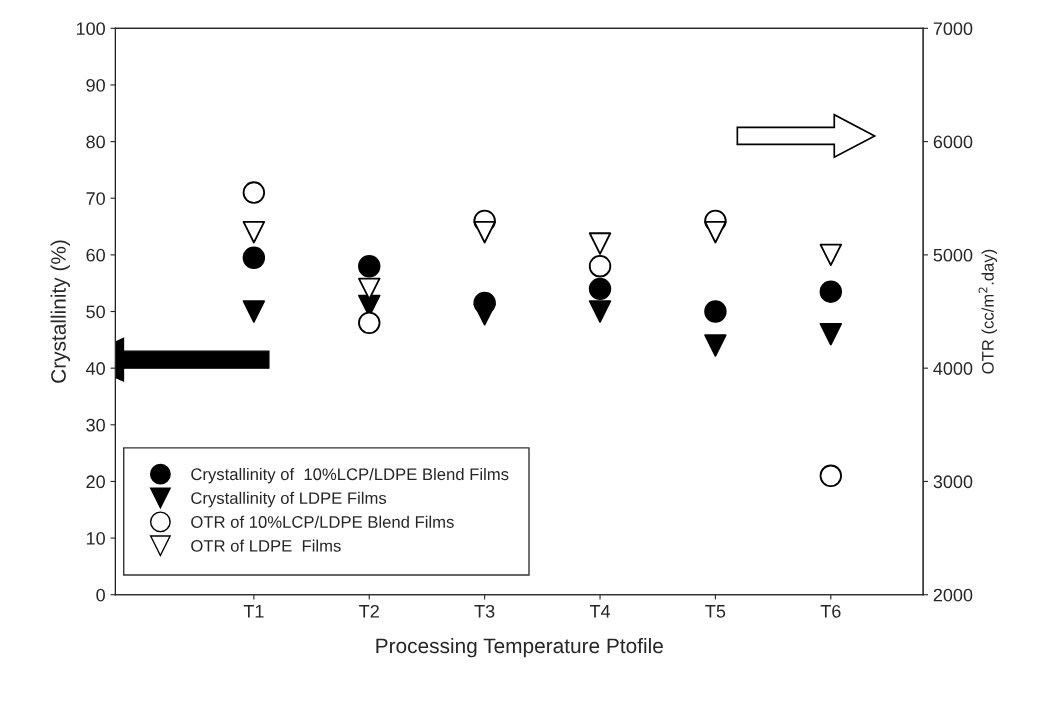 This screenshot has width=1049, height=708. What do you see at coordinates (322, 521) in the screenshot?
I see `legend-label: OTR of 10%LCP/LDPE Blend Films` at bounding box center [322, 521].